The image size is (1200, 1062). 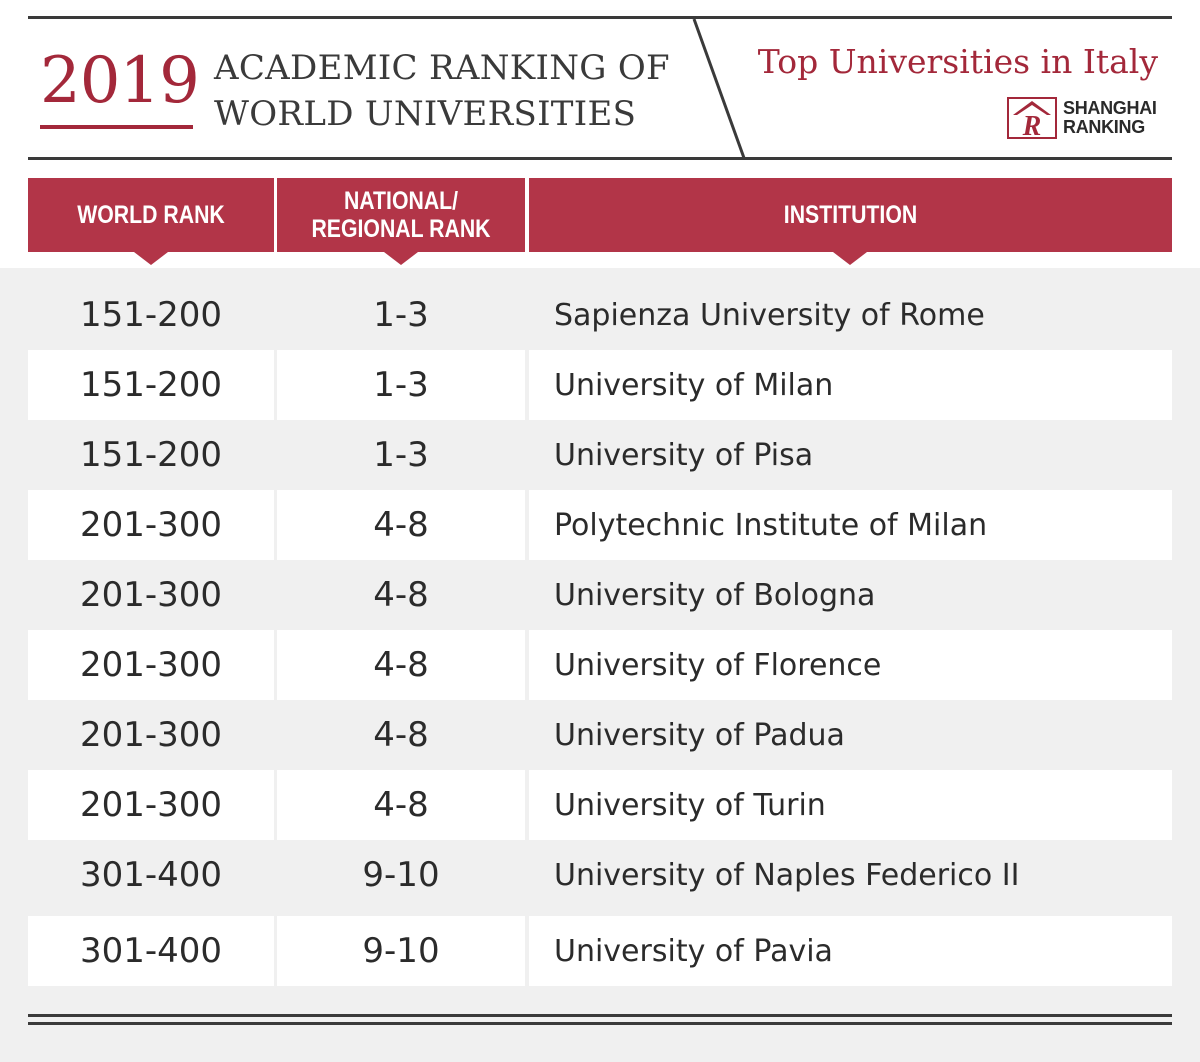 I want to click on column-header-label: WORLD RANK, so click(x=151, y=215).